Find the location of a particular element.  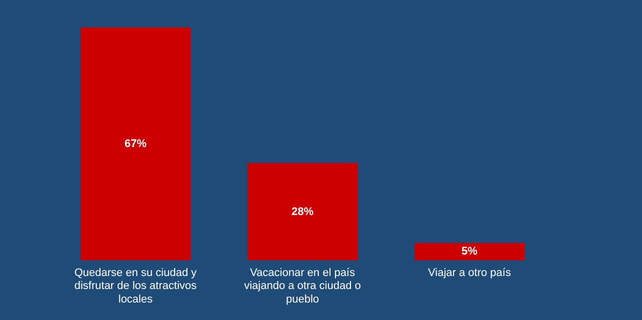

data-label: 5% is located at coordinates (470, 252).